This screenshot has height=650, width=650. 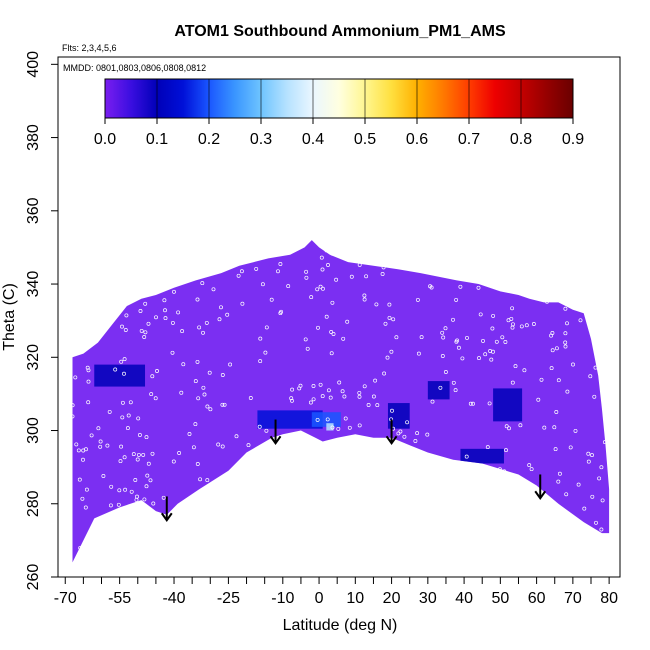 What do you see at coordinates (521, 139) in the screenshot?
I see `colorbar-tick-label: 0.8` at bounding box center [521, 139].